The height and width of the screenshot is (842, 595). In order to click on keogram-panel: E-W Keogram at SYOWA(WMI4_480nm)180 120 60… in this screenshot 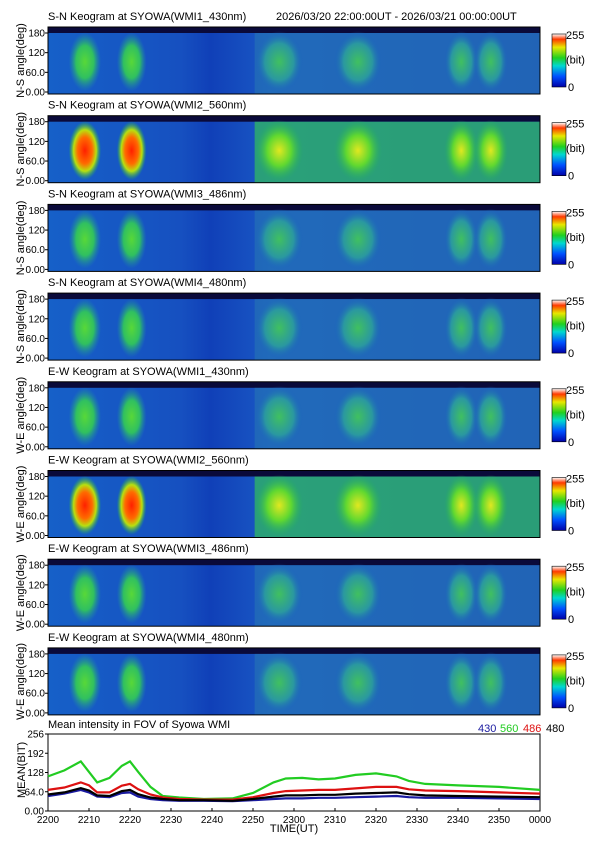, I will do `click(300, 676)`.